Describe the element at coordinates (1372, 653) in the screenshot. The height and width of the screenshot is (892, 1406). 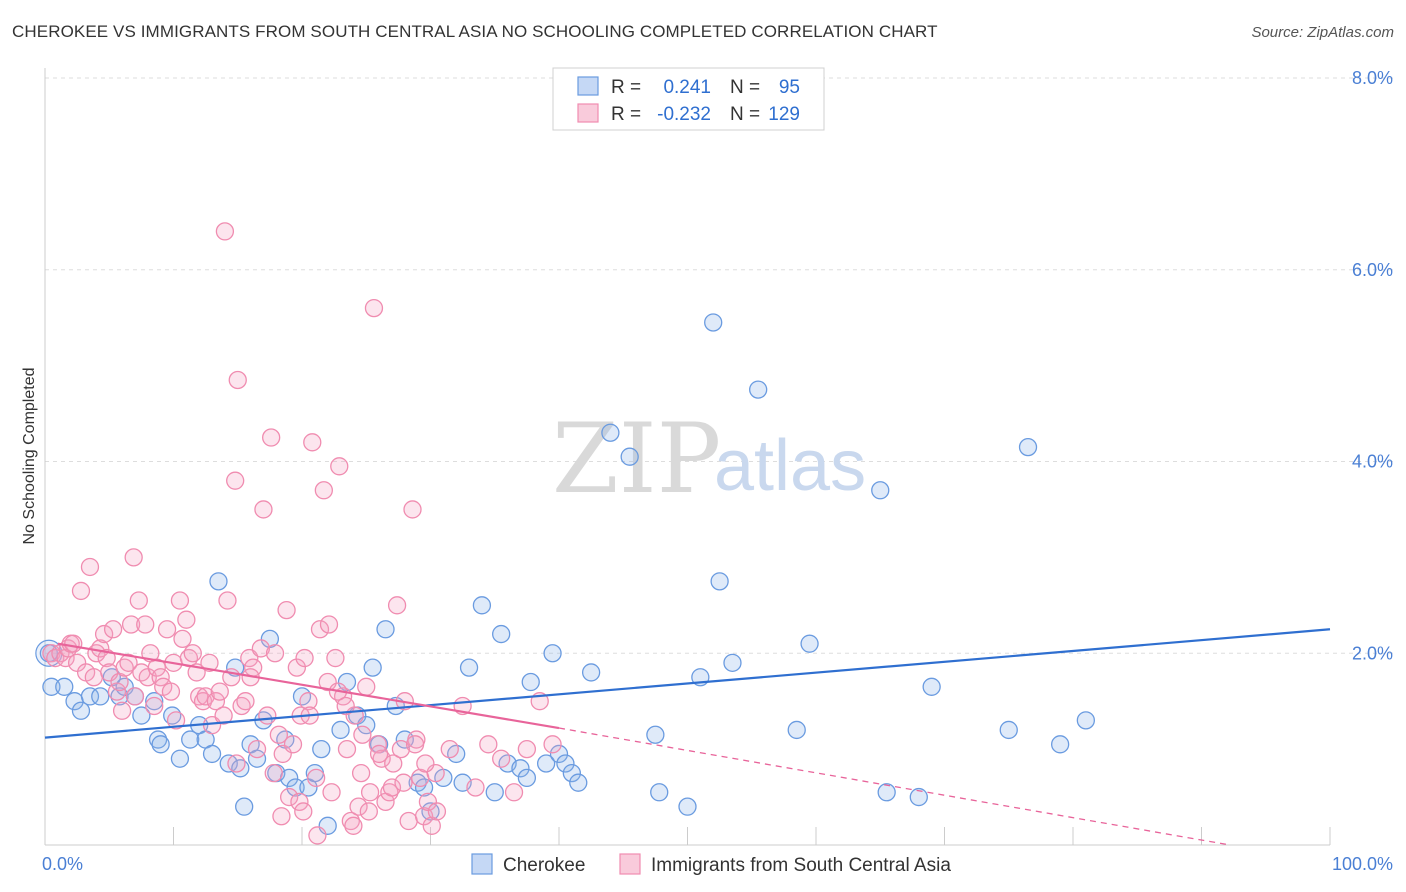
I see `y-tick-label-0: 2.0%` at that location.